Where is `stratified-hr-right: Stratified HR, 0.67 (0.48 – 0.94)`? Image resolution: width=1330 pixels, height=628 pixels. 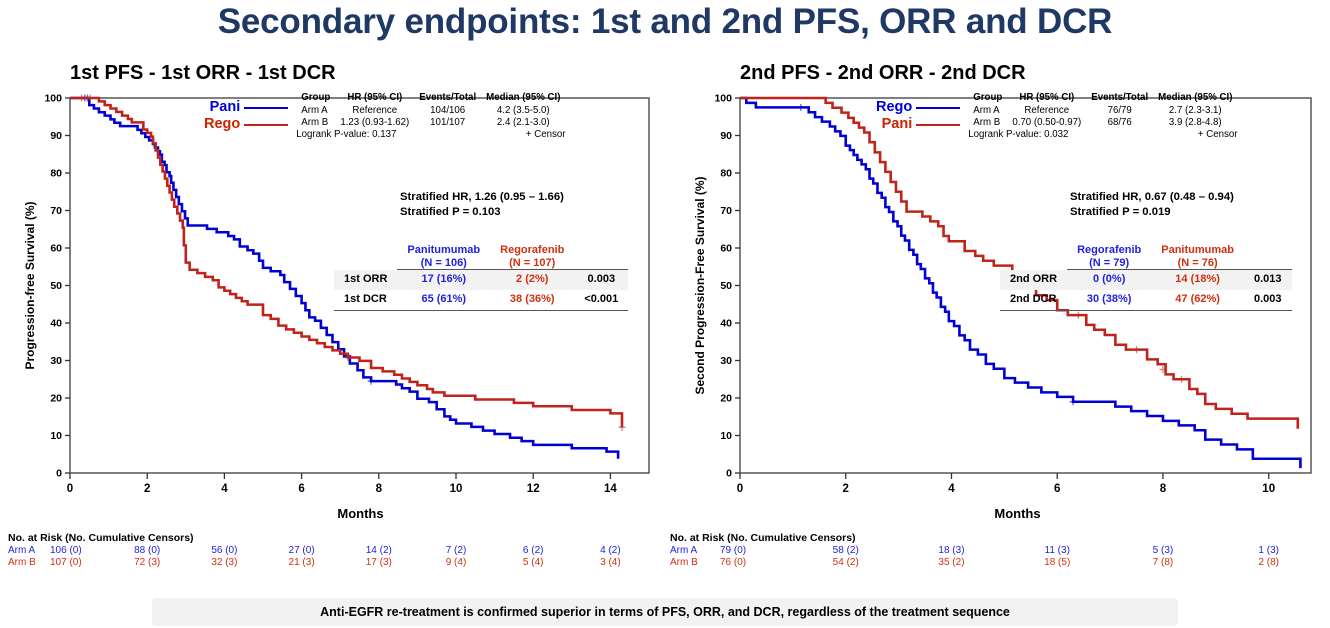
stratified-hr-right: Stratified HR, 0.67 (0.48 – 0.94) is located at coordinates (1152, 197).